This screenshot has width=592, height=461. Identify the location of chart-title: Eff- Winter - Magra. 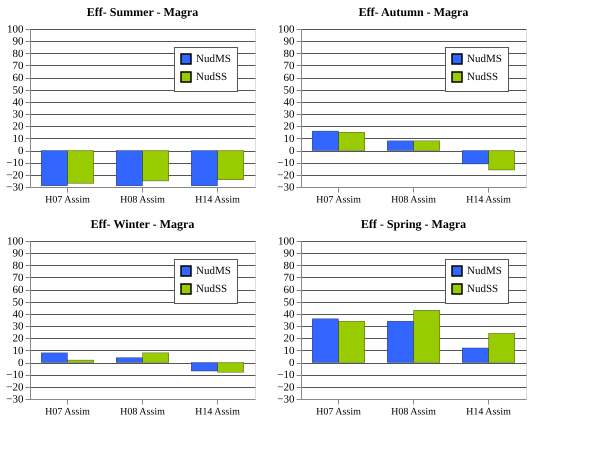
(142, 224).